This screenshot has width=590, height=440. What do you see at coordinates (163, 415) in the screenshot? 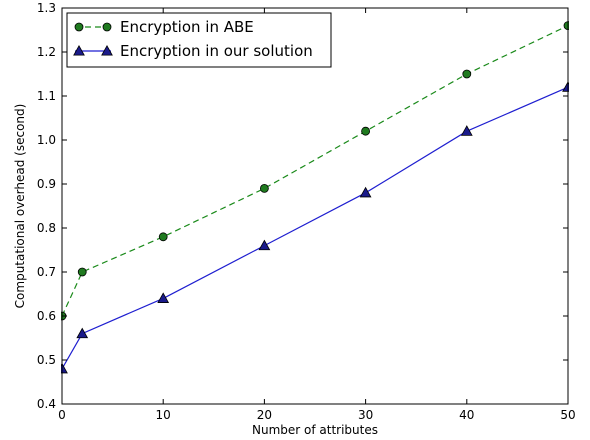
I see `x-tick-label: 10` at bounding box center [163, 415].